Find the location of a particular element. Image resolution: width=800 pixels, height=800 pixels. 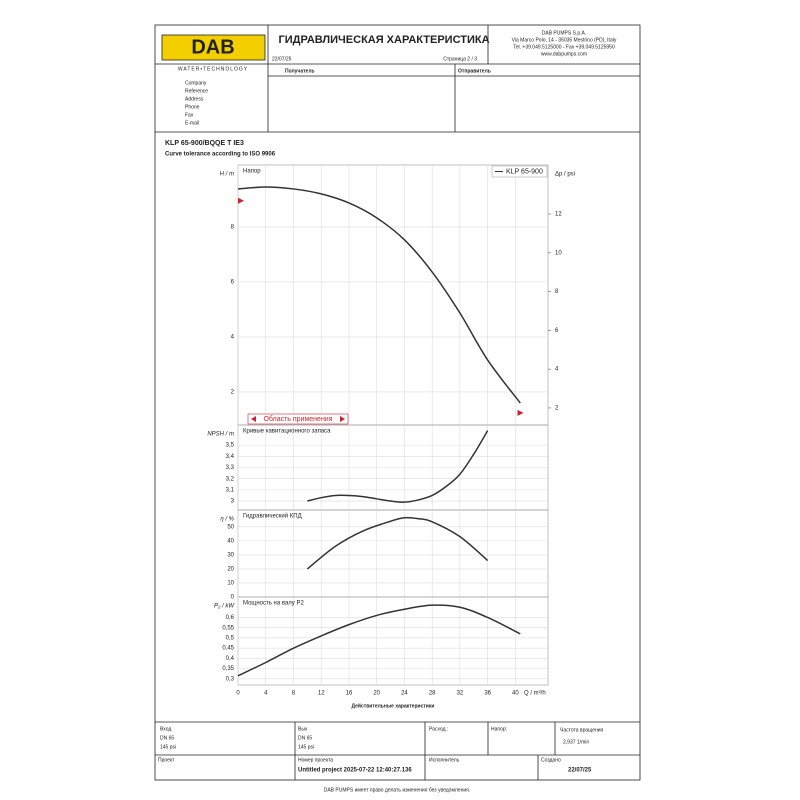

cell: Вход is located at coordinates (165, 729).